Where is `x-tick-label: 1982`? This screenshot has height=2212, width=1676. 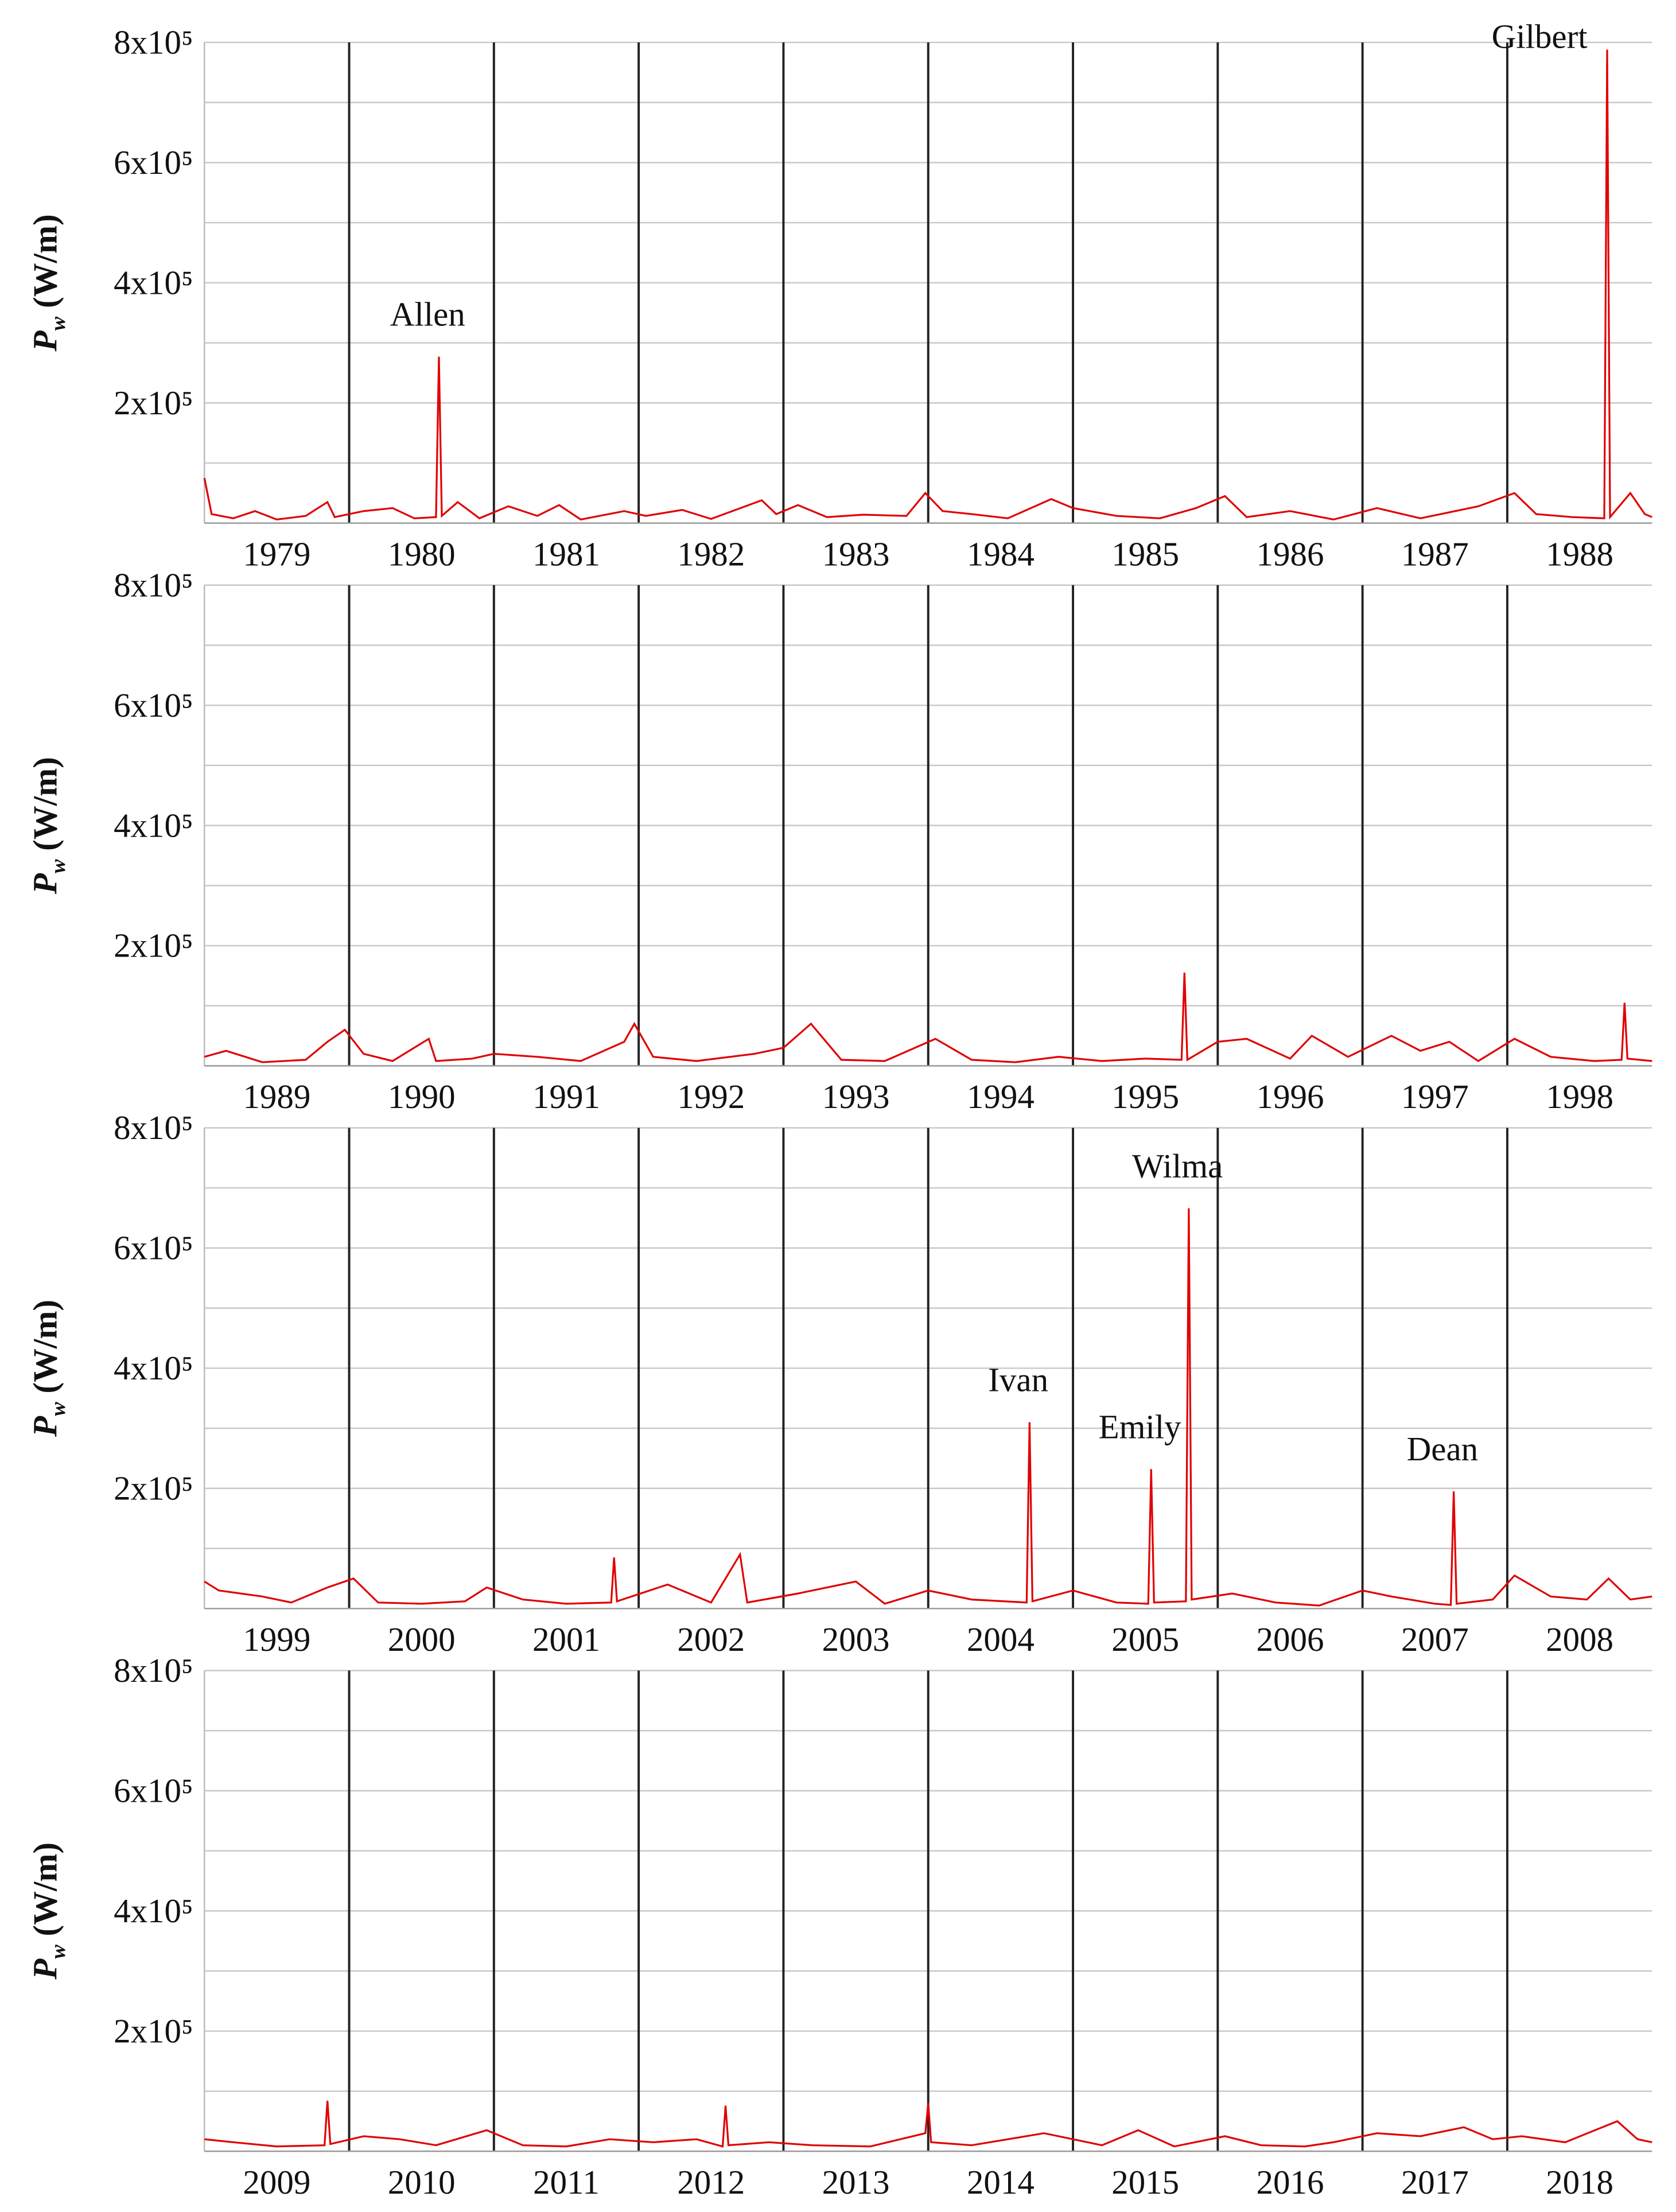
x-tick-label: 1982 is located at coordinates (711, 554).